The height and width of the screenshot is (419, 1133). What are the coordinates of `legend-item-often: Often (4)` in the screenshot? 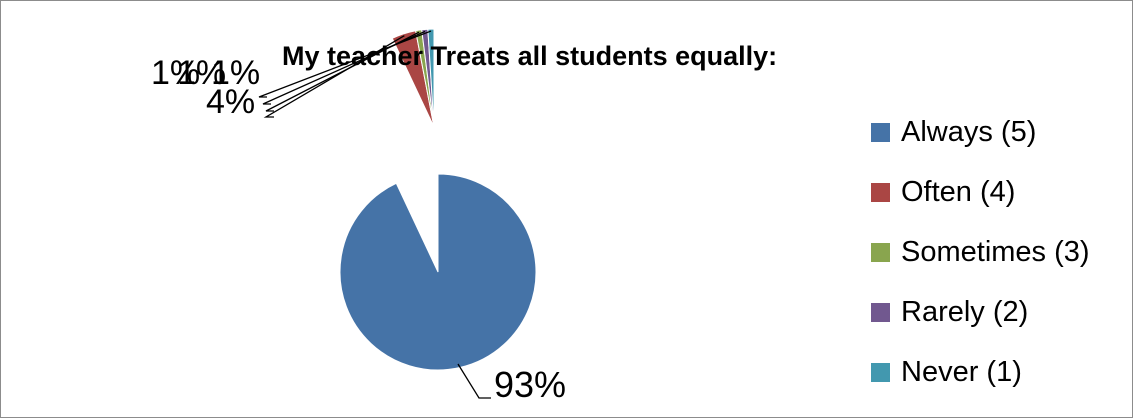 It's located at (943, 192).